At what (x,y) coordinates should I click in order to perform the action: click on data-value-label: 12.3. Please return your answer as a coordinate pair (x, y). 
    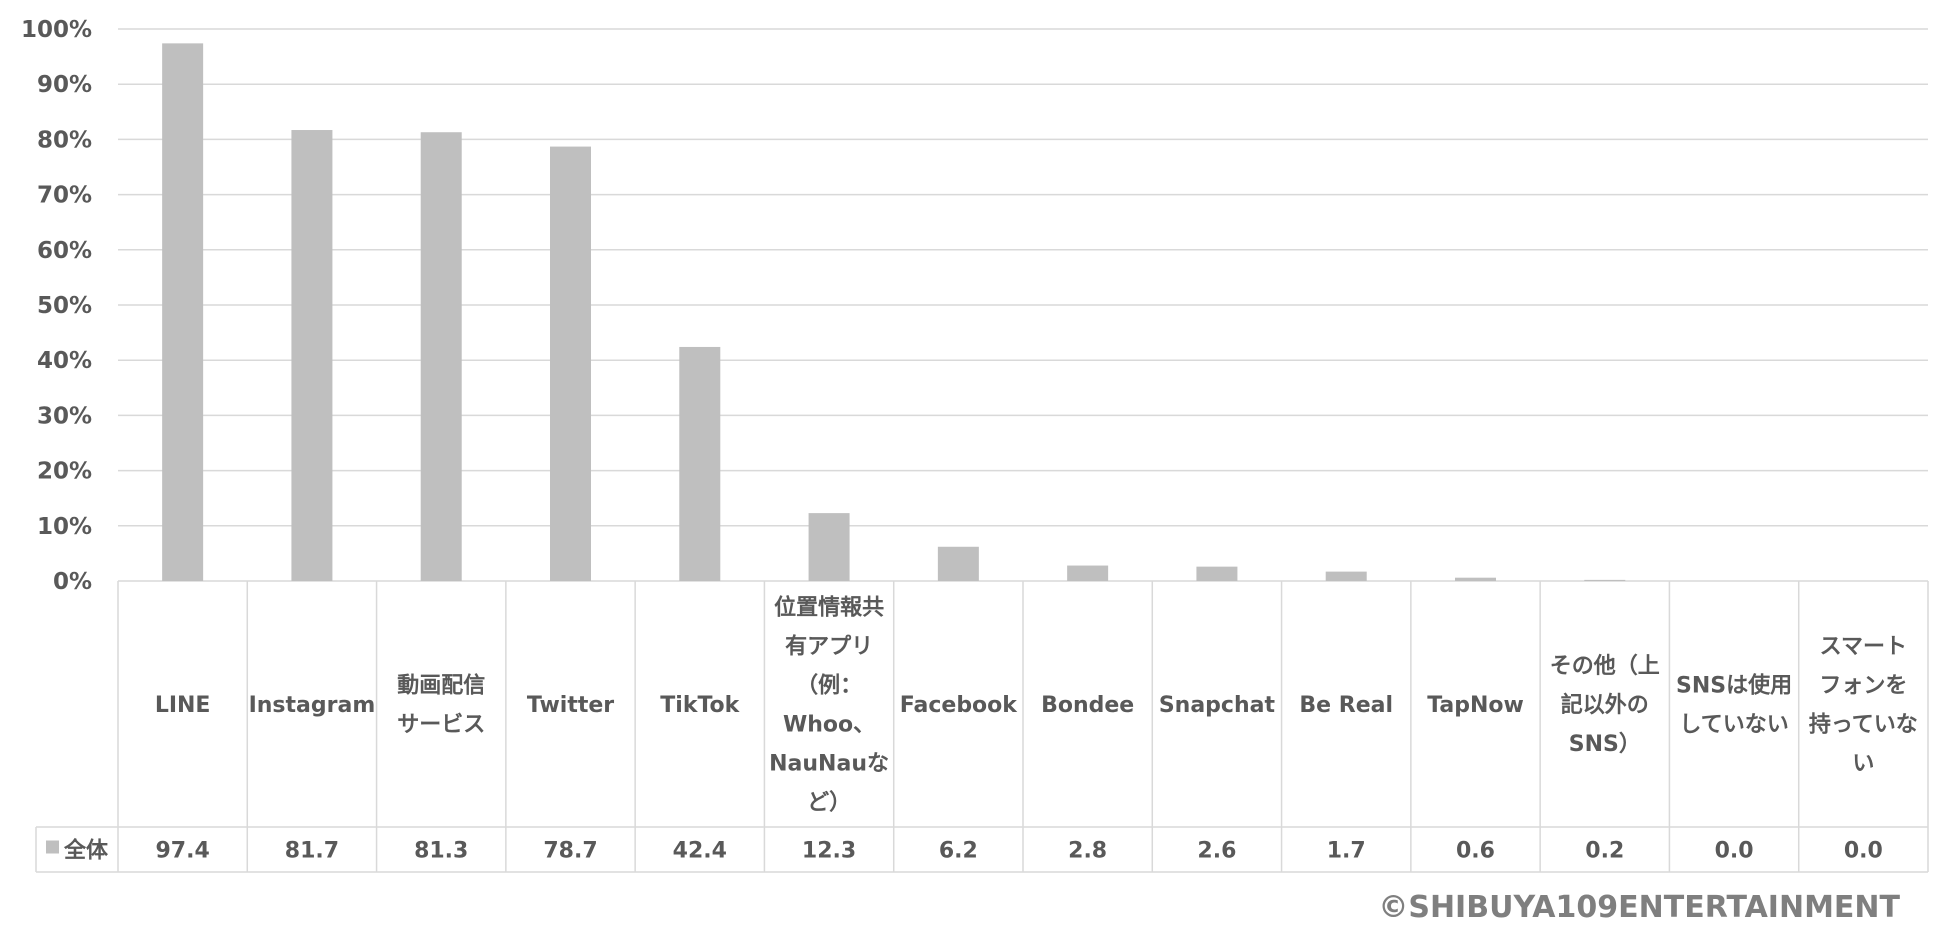
    Looking at the image, I should click on (829, 851).